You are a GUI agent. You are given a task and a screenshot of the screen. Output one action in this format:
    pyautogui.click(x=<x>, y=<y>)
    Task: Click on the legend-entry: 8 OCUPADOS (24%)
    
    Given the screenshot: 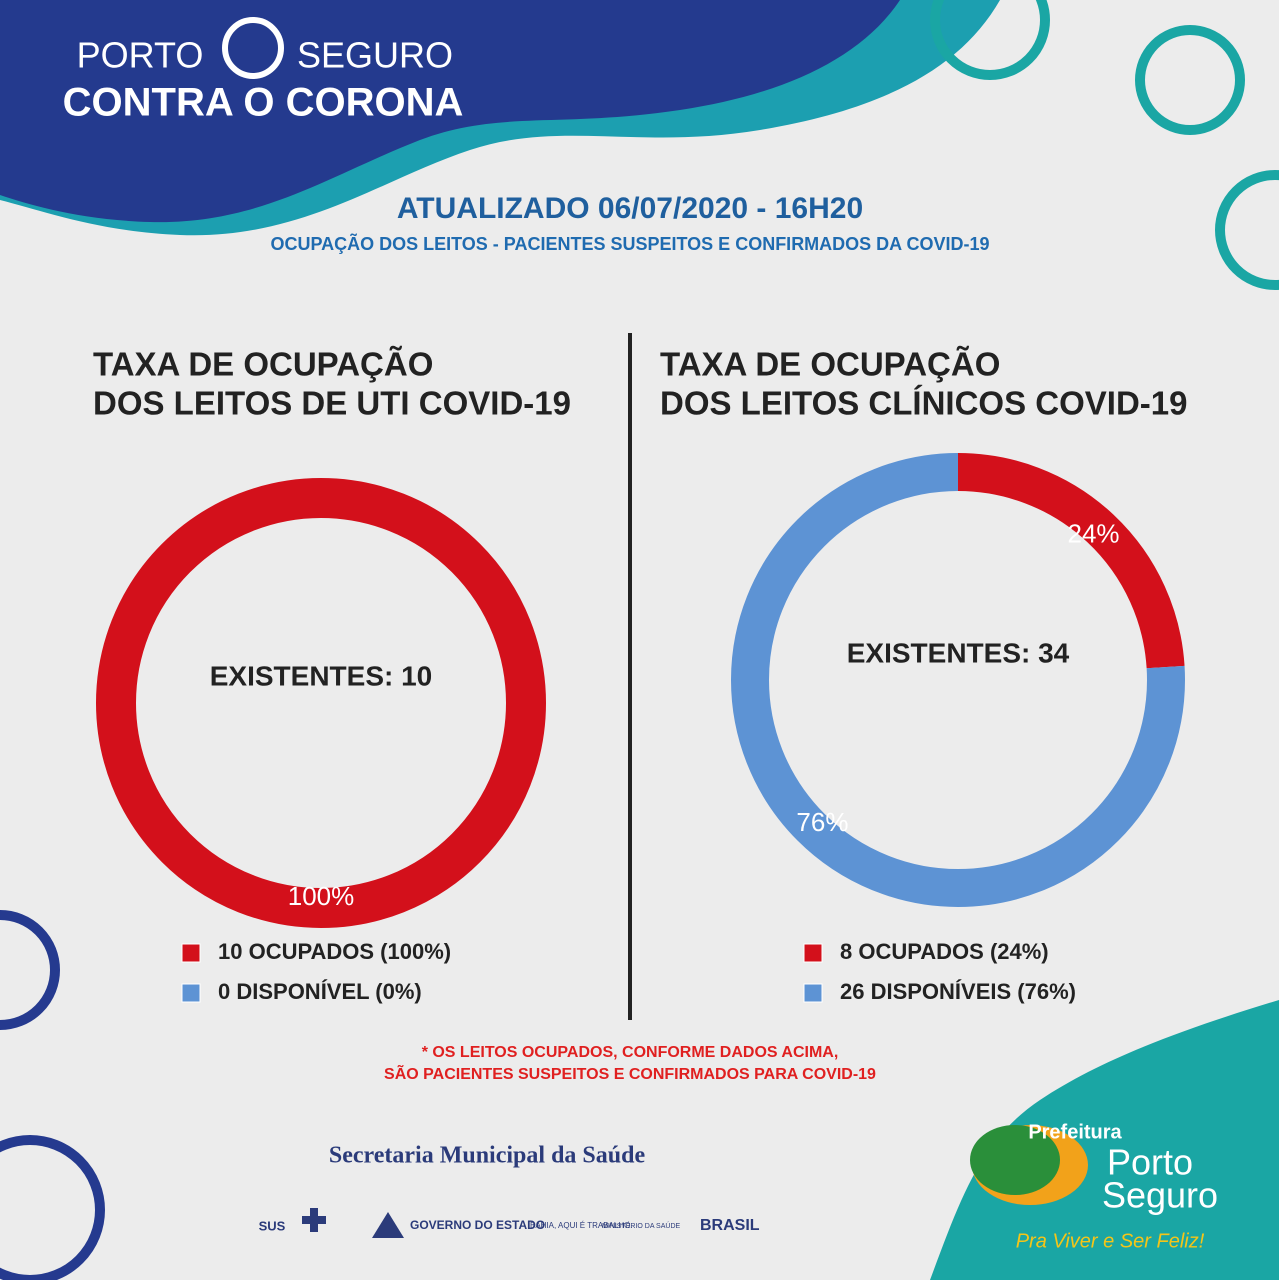 What is the action you would take?
    pyautogui.click(x=944, y=951)
    